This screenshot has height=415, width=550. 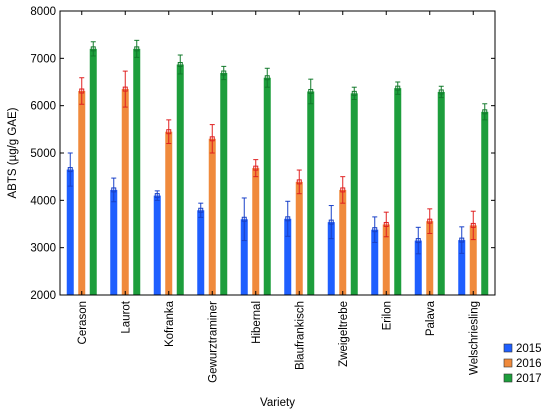 What do you see at coordinates (387, 315) in the screenshot?
I see `x-tick-label: Erilon` at bounding box center [387, 315].